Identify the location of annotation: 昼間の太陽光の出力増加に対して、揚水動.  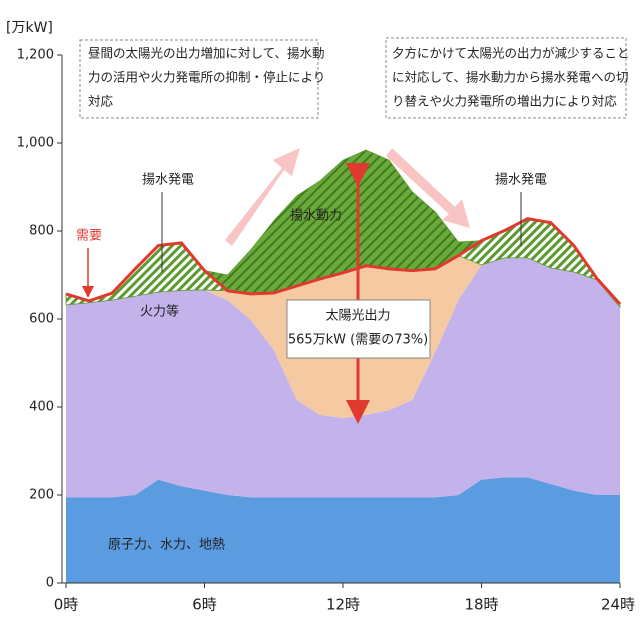
(206, 53).